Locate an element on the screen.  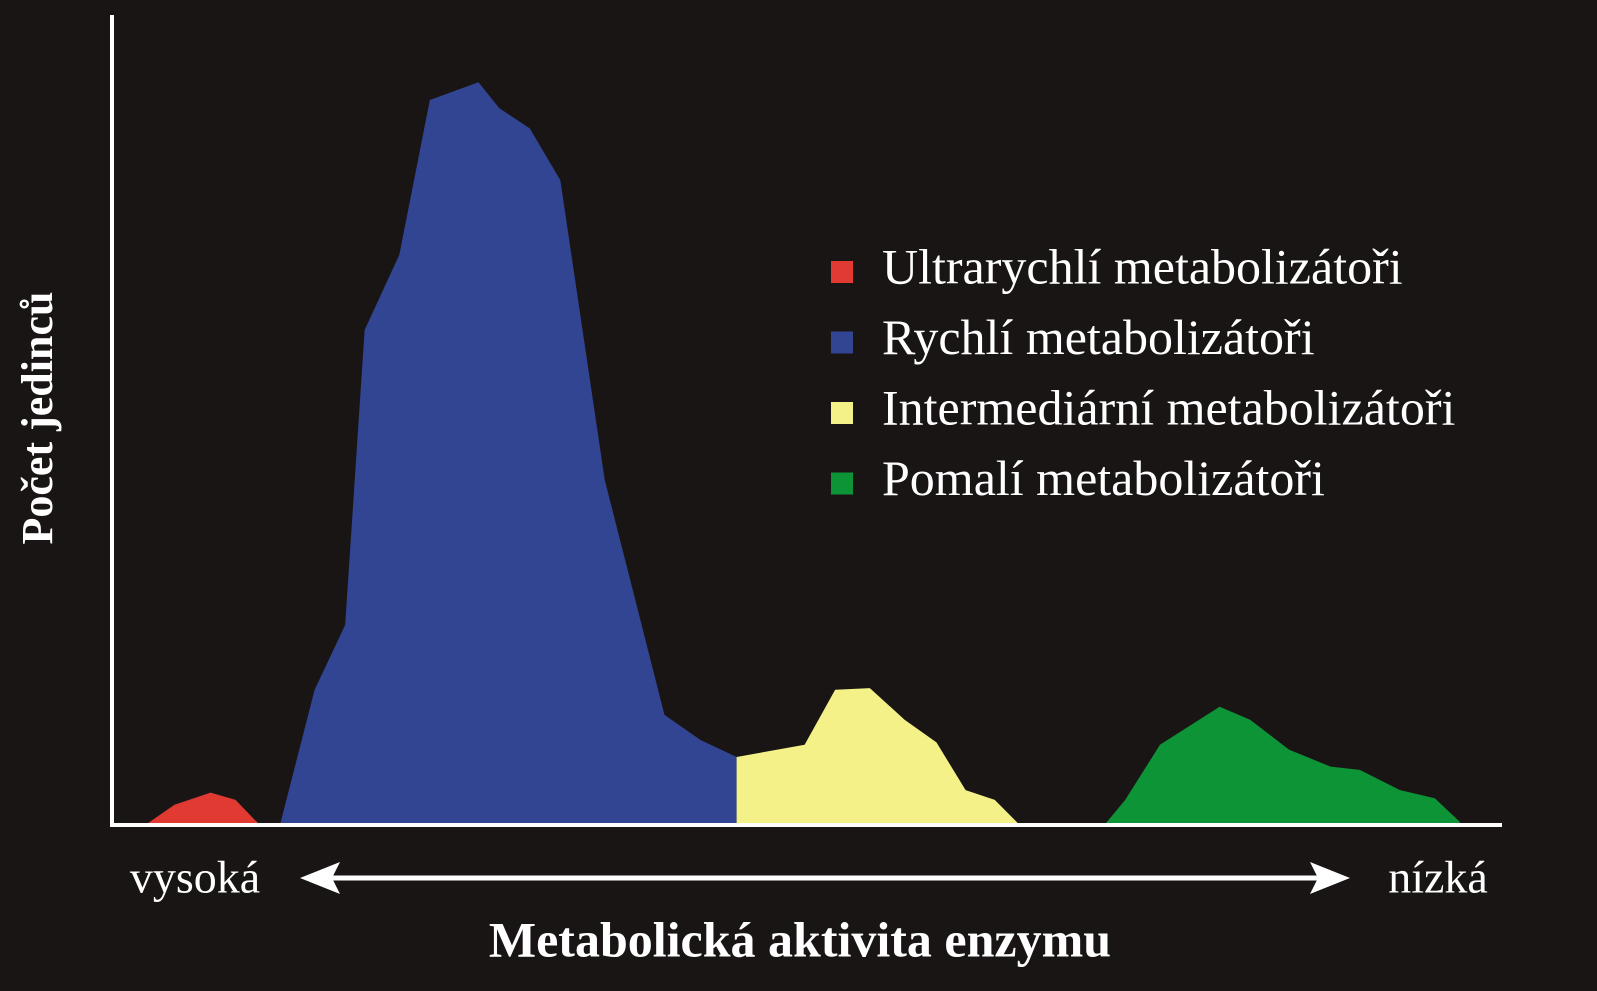
legend-label: Intermediární metabolizátoři is located at coordinates (1168, 407).